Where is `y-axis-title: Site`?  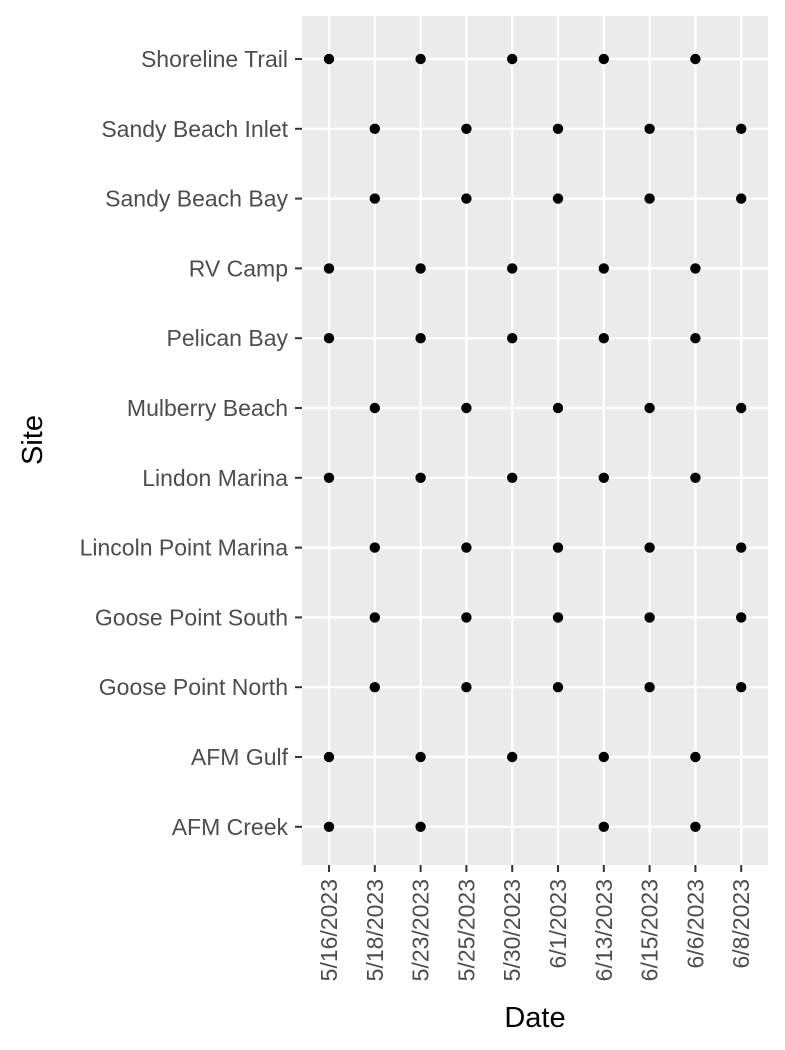
y-axis-title: Site is located at coordinates (33, 440).